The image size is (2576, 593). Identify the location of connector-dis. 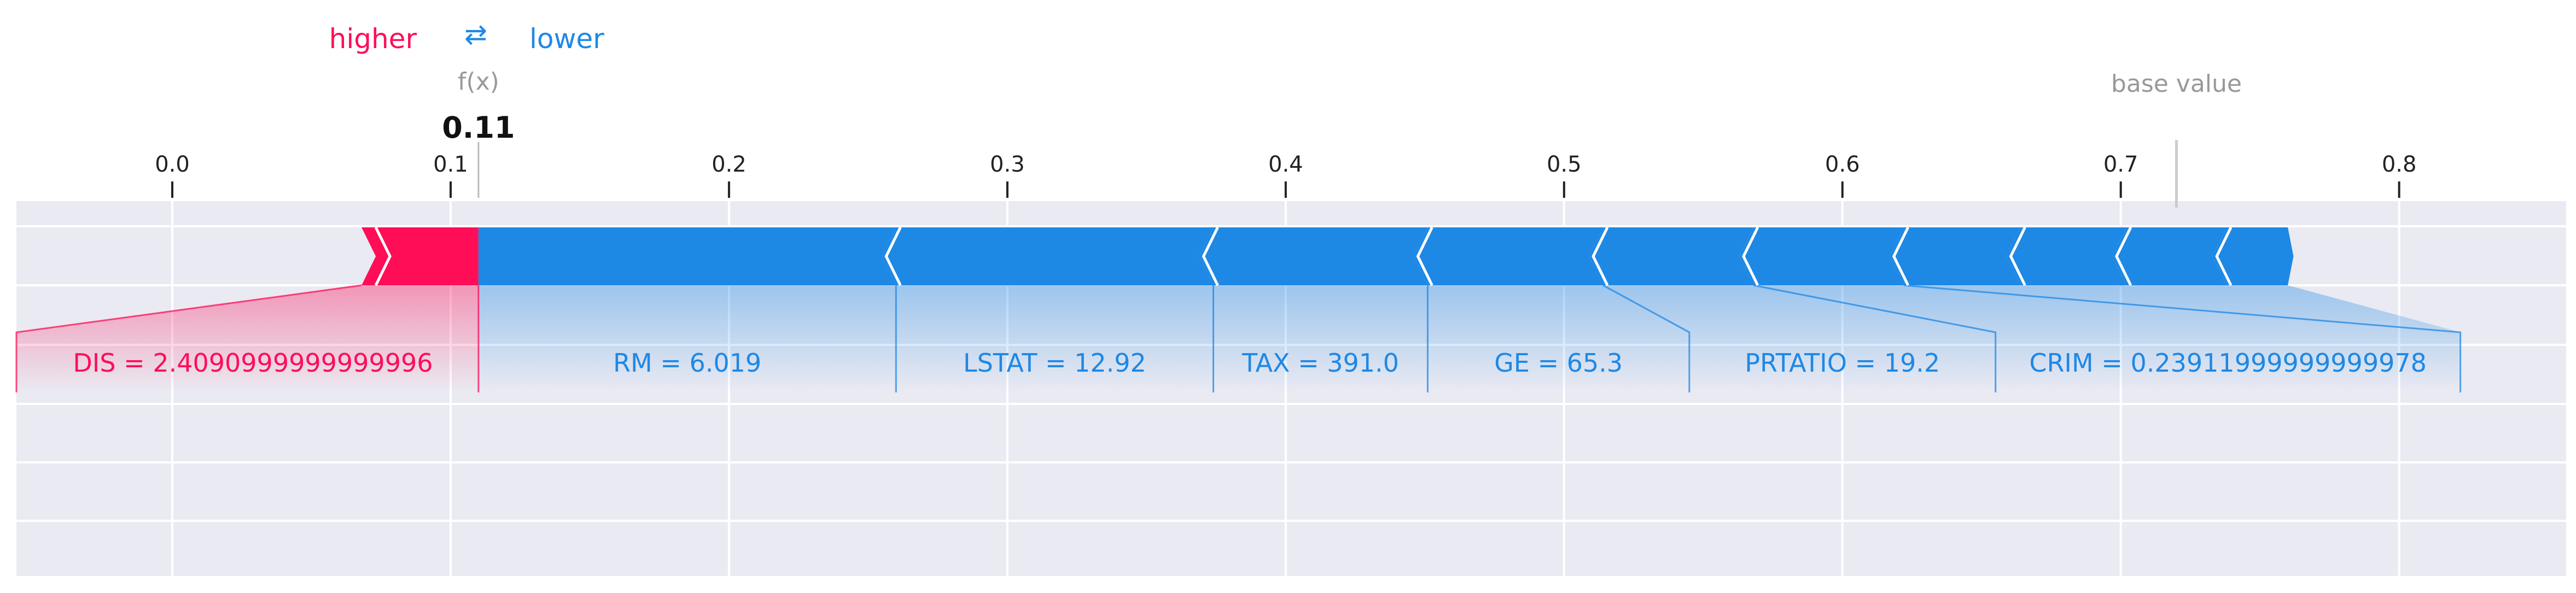
(189, 338).